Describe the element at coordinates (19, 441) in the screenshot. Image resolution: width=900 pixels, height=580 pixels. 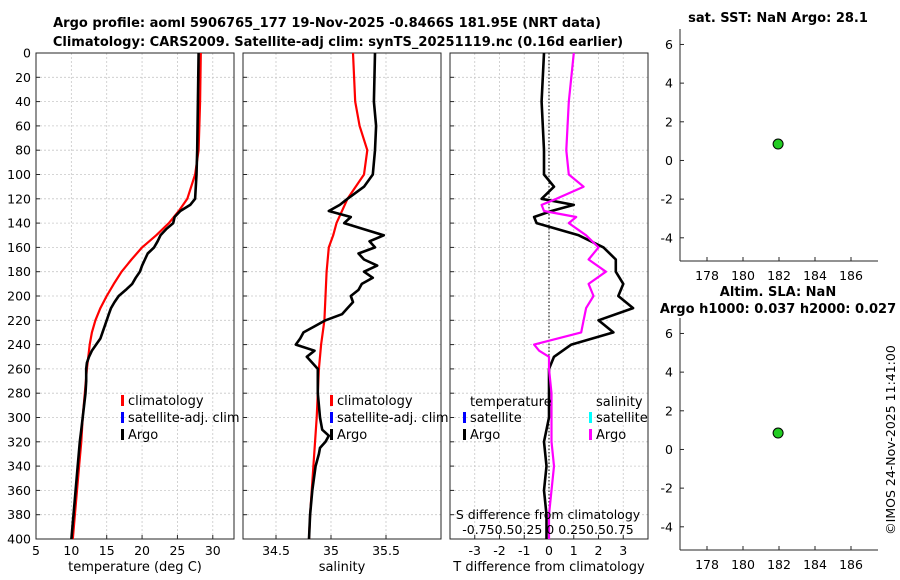
I see `y-tick-label: 320` at that location.